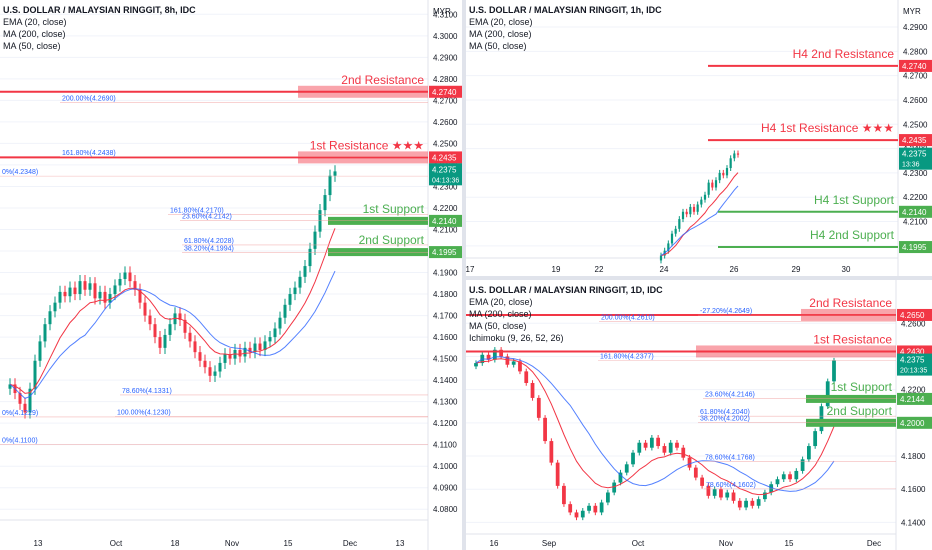 The image size is (932, 550). I want to click on chart-1h-title: U.S. DOLLAR / MALAYSIAN RINGGIT, 1h, IDC, so click(565, 10).